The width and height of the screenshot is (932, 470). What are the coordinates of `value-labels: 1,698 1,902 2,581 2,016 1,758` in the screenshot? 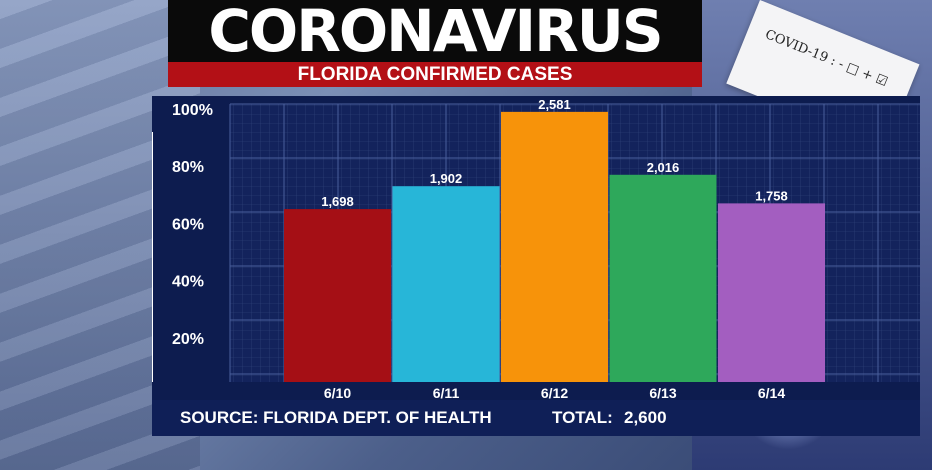 It's located at (554, 153).